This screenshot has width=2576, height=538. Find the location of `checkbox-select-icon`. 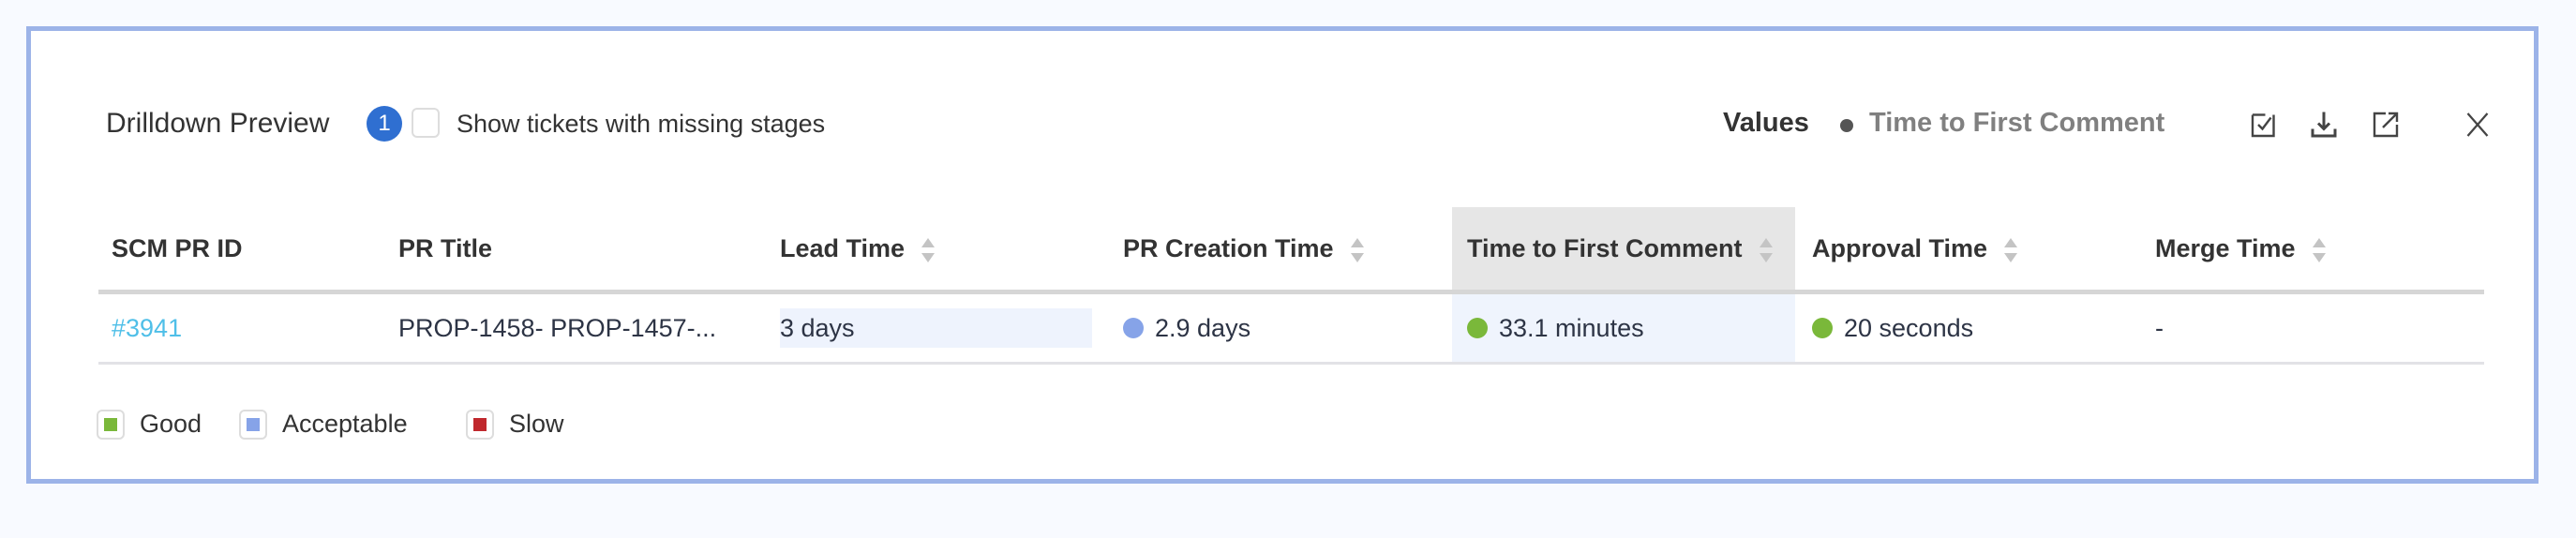

checkbox-select-icon is located at coordinates (2264, 125).